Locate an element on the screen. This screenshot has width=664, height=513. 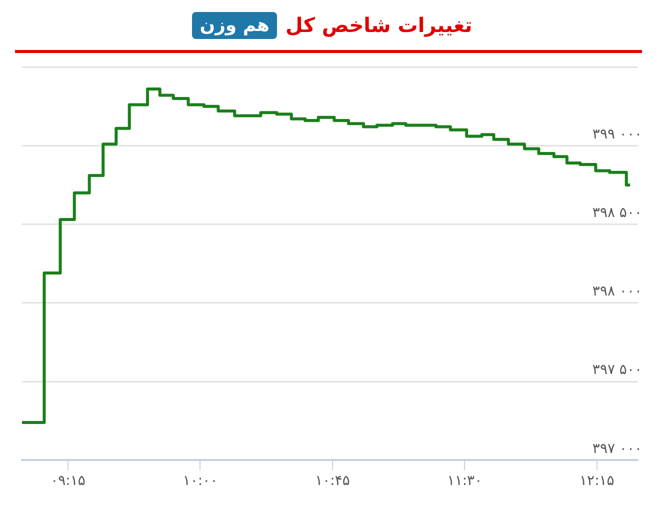
y-tick-label: ۳۹۹ ۰۰۰ is located at coordinates (617, 134).